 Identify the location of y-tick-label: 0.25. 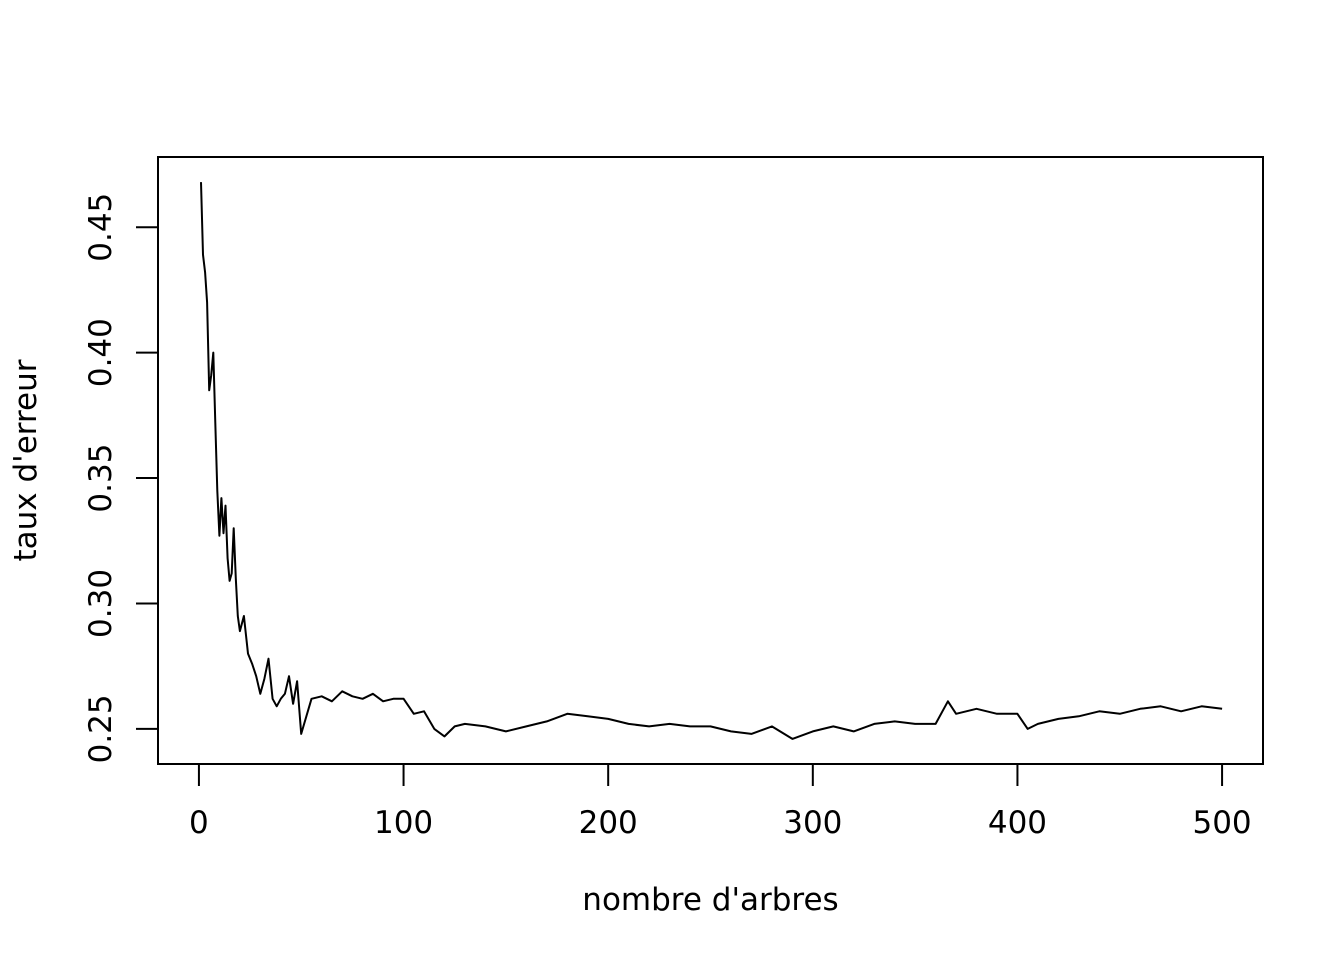
(101, 728).